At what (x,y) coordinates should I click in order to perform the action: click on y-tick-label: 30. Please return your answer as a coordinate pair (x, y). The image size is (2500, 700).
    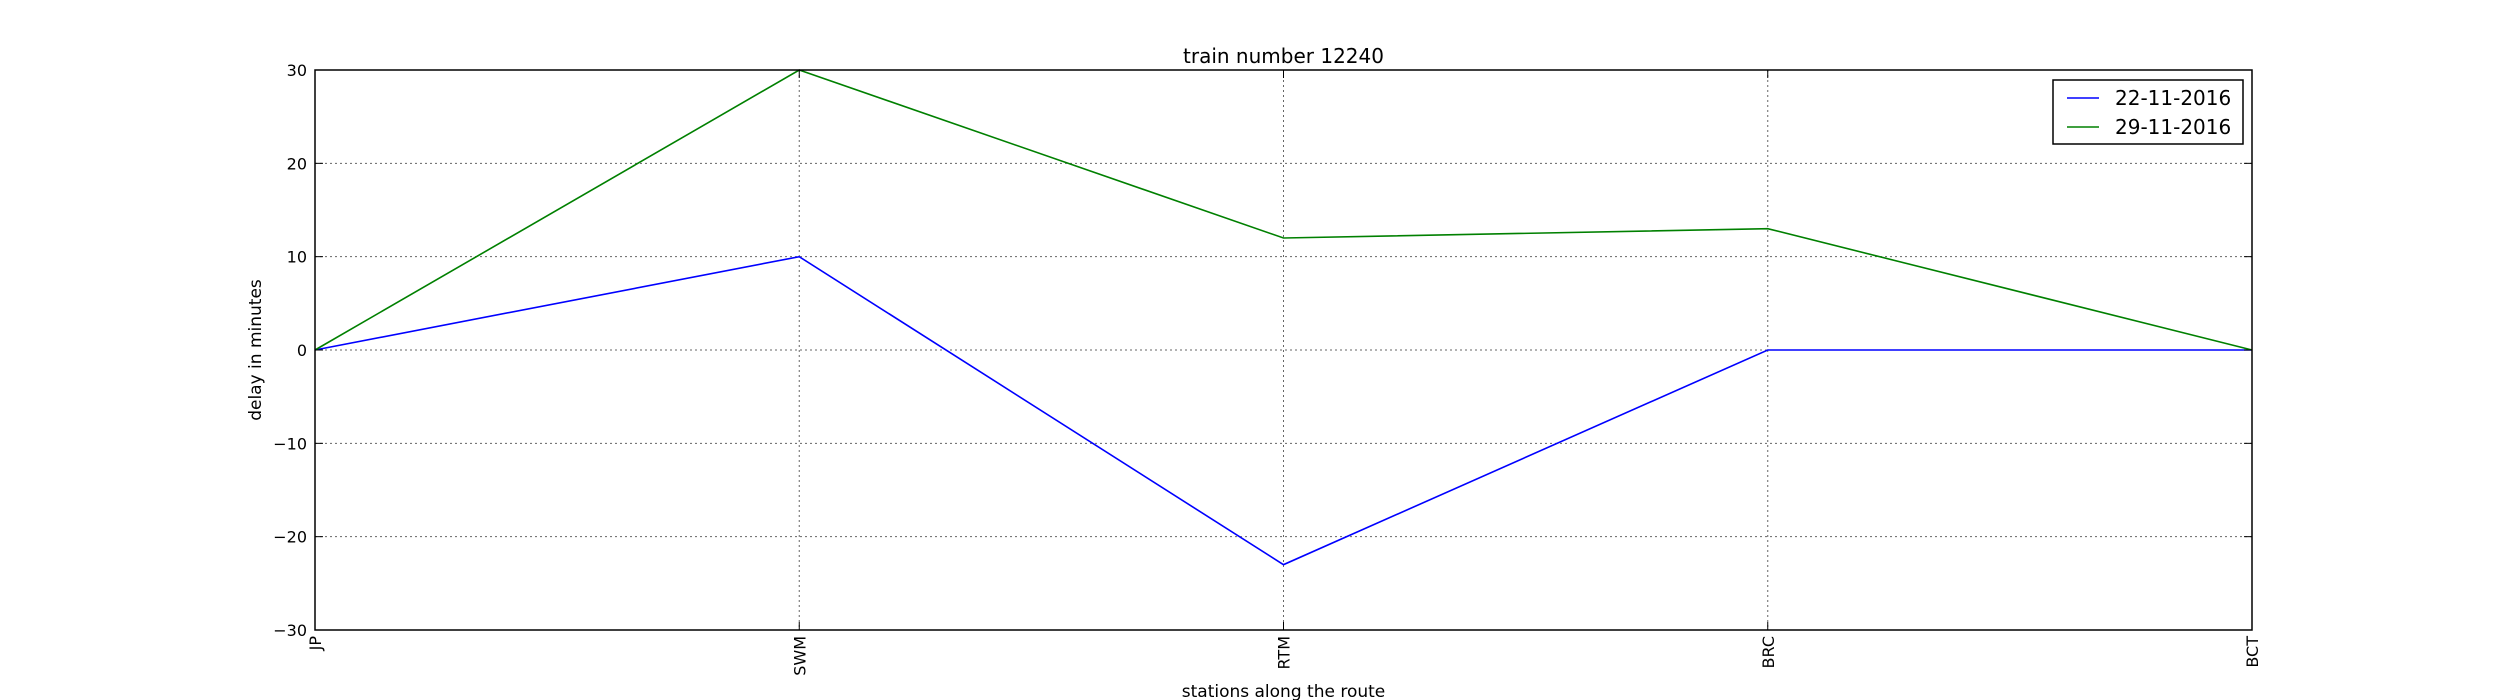
    Looking at the image, I should click on (297, 70).